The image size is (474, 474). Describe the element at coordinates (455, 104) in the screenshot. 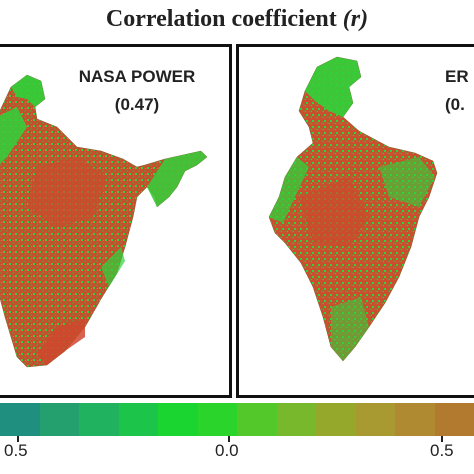

I see `correlation-value: (0.` at that location.